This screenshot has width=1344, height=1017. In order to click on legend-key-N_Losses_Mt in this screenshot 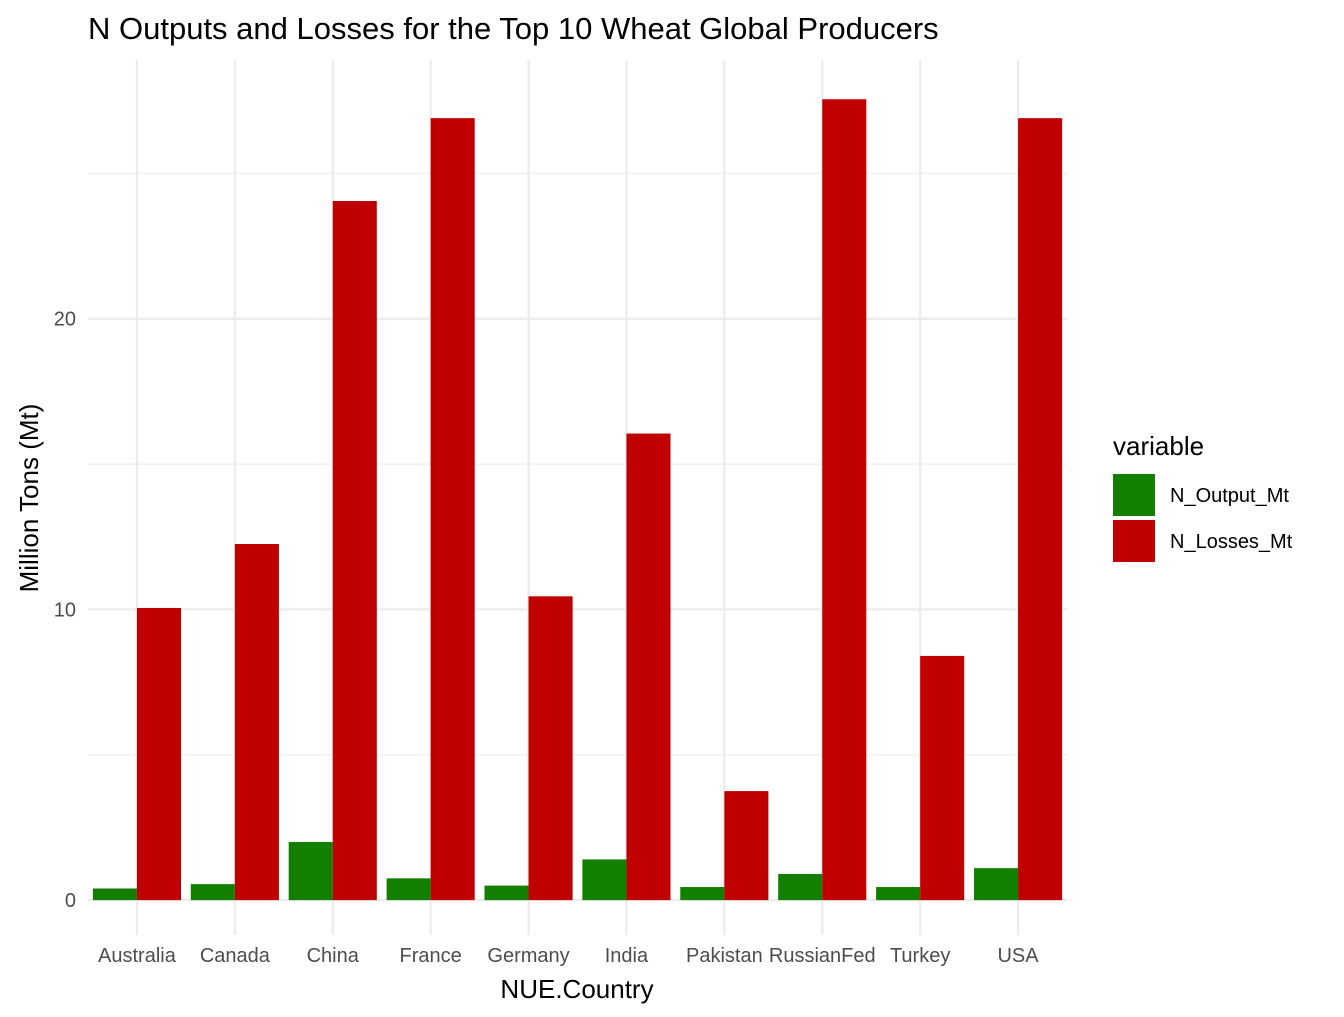, I will do `click(1134, 541)`.